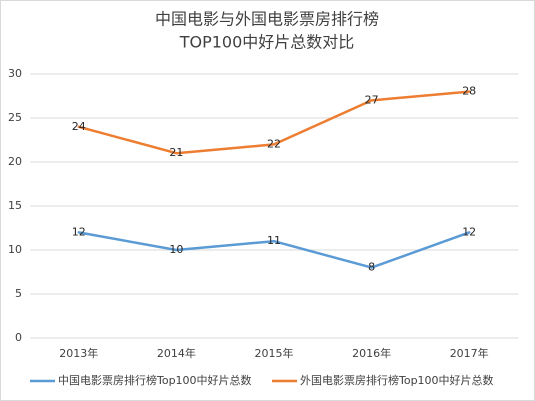  What do you see at coordinates (176, 152) in the screenshot?
I see `data-label: 21` at bounding box center [176, 152].